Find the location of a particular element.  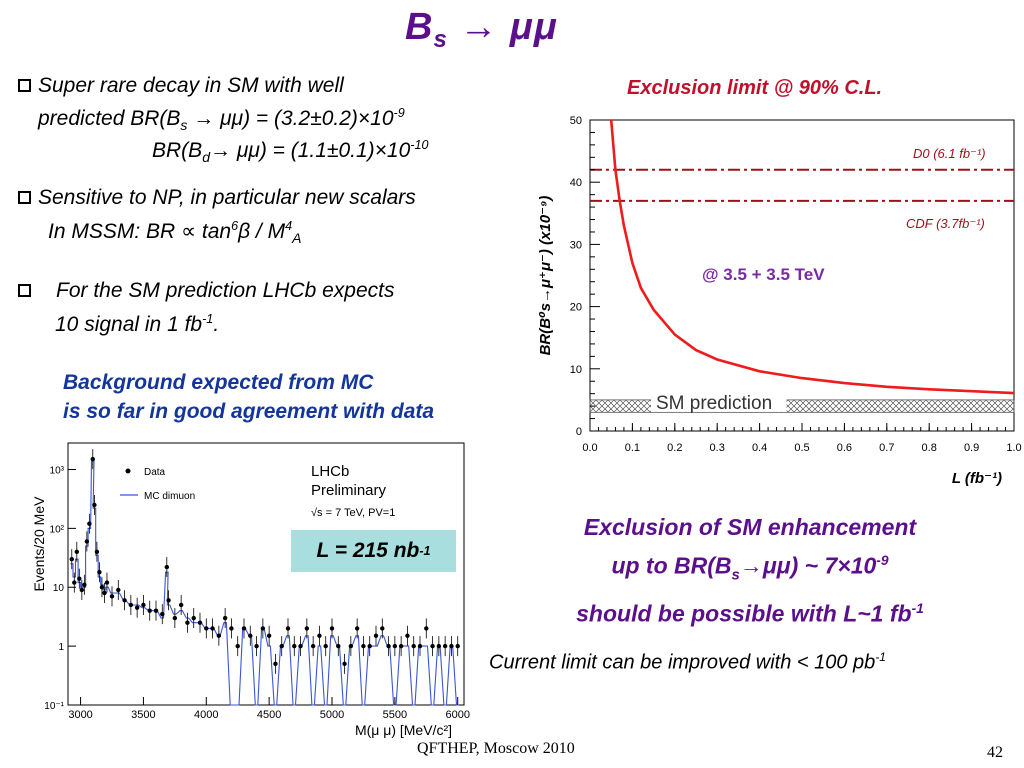

y-tick-label: 10⁻¹ is located at coordinates (54, 706).